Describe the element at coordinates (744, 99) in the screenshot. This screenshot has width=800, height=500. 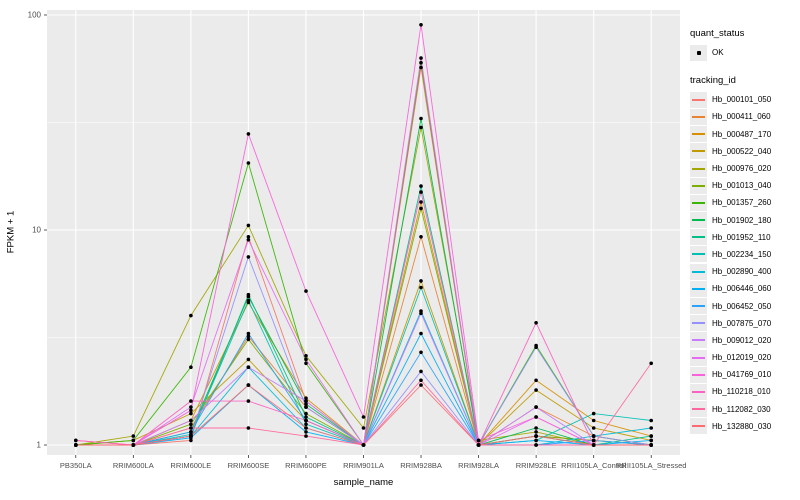
I see `legend-item-Hb_000101_050: Hb_000101_050` at that location.